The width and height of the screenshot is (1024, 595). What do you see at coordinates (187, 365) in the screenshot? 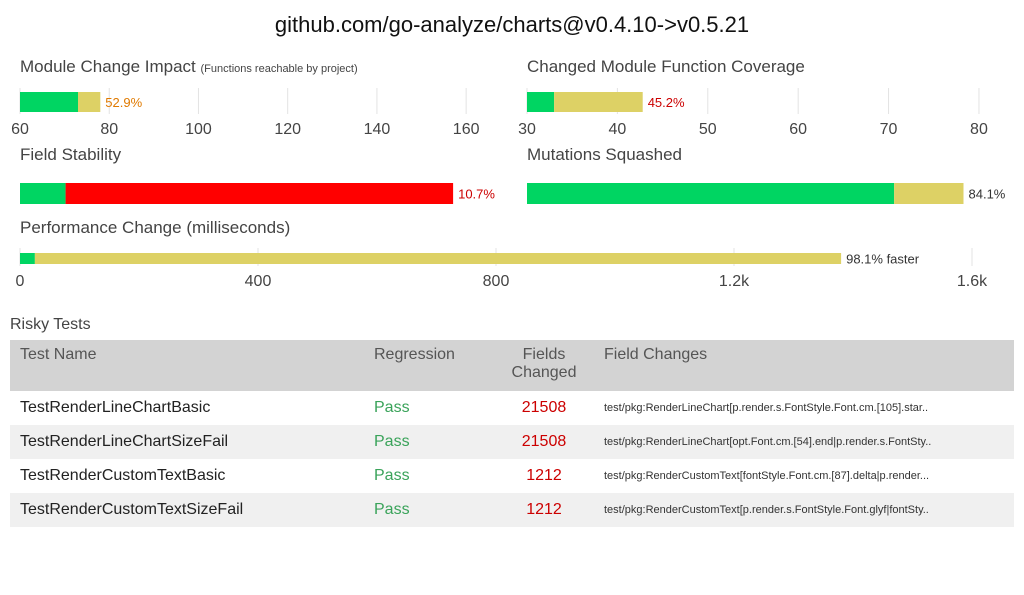
I see `header-test-name: Test Name` at bounding box center [187, 365].